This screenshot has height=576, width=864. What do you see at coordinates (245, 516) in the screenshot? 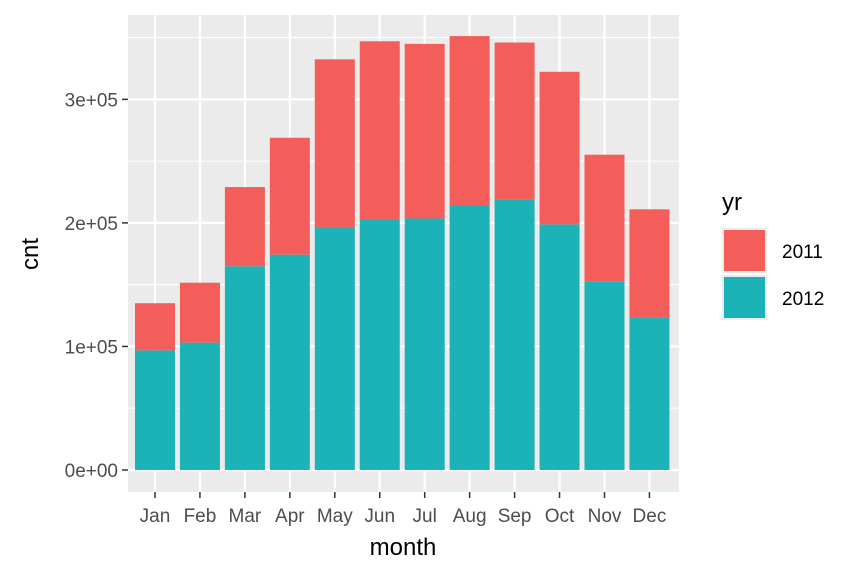
I see `x-tick-label-mar: Mar` at bounding box center [245, 516].